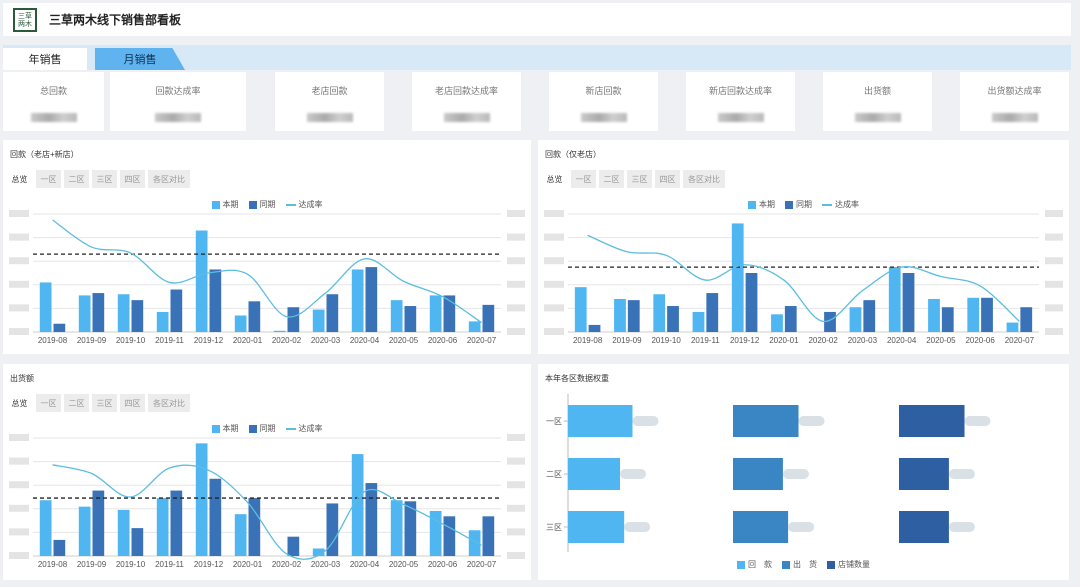 The width and height of the screenshot is (1080, 587). What do you see at coordinates (877, 101) in the screenshot?
I see `kpi-card-shipment: 出货额` at bounding box center [877, 101].